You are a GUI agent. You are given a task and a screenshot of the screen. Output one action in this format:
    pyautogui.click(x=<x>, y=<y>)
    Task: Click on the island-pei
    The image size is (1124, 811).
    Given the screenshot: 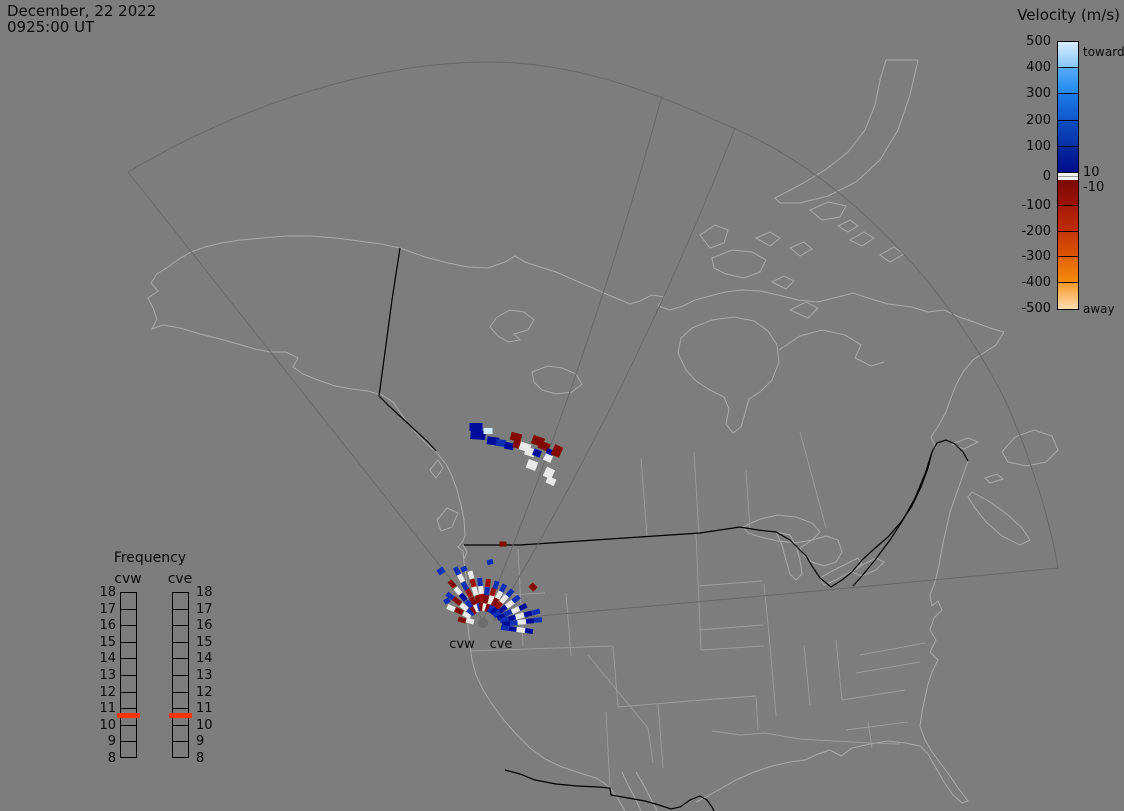 What is the action you would take?
    pyautogui.click(x=994, y=478)
    